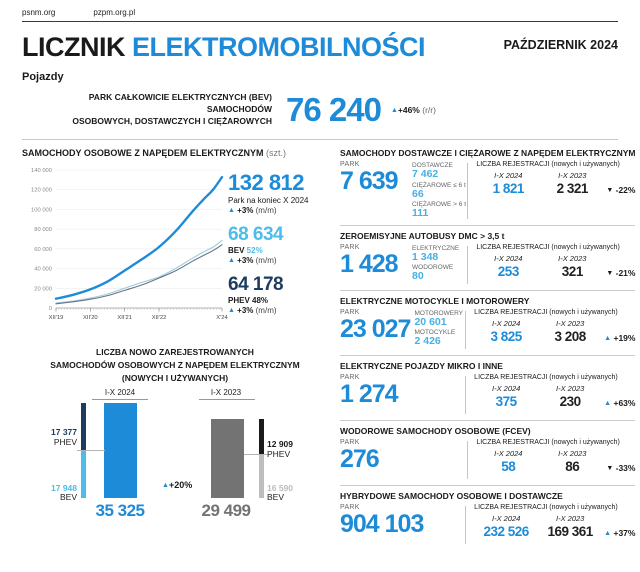  What do you see at coordinates (64, 432) in the screenshot?
I see `segment-value: 17 377` at bounding box center [64, 432].